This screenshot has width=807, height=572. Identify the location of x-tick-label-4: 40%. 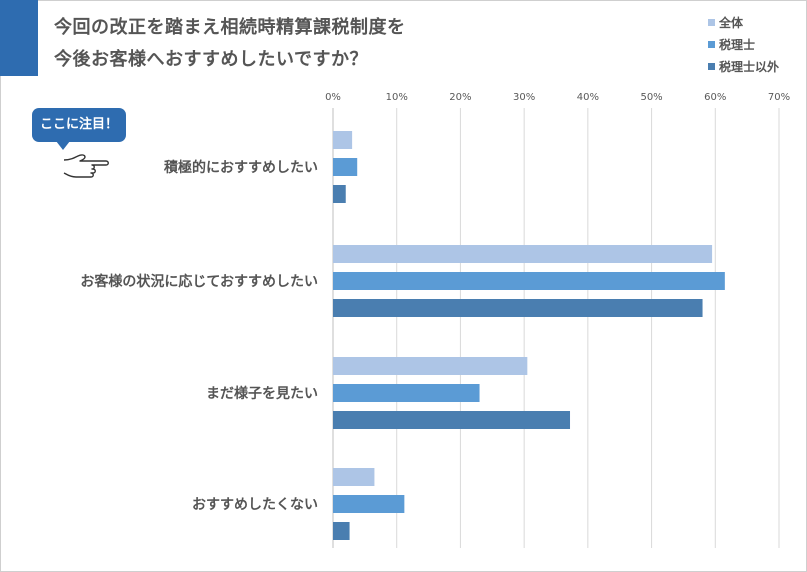
(588, 97).